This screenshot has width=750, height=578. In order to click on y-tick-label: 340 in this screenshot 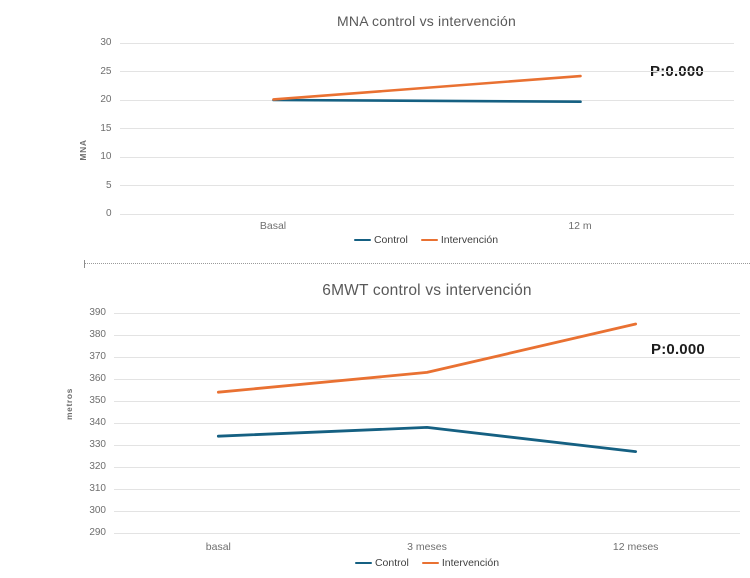, I will do `click(97, 422)`.